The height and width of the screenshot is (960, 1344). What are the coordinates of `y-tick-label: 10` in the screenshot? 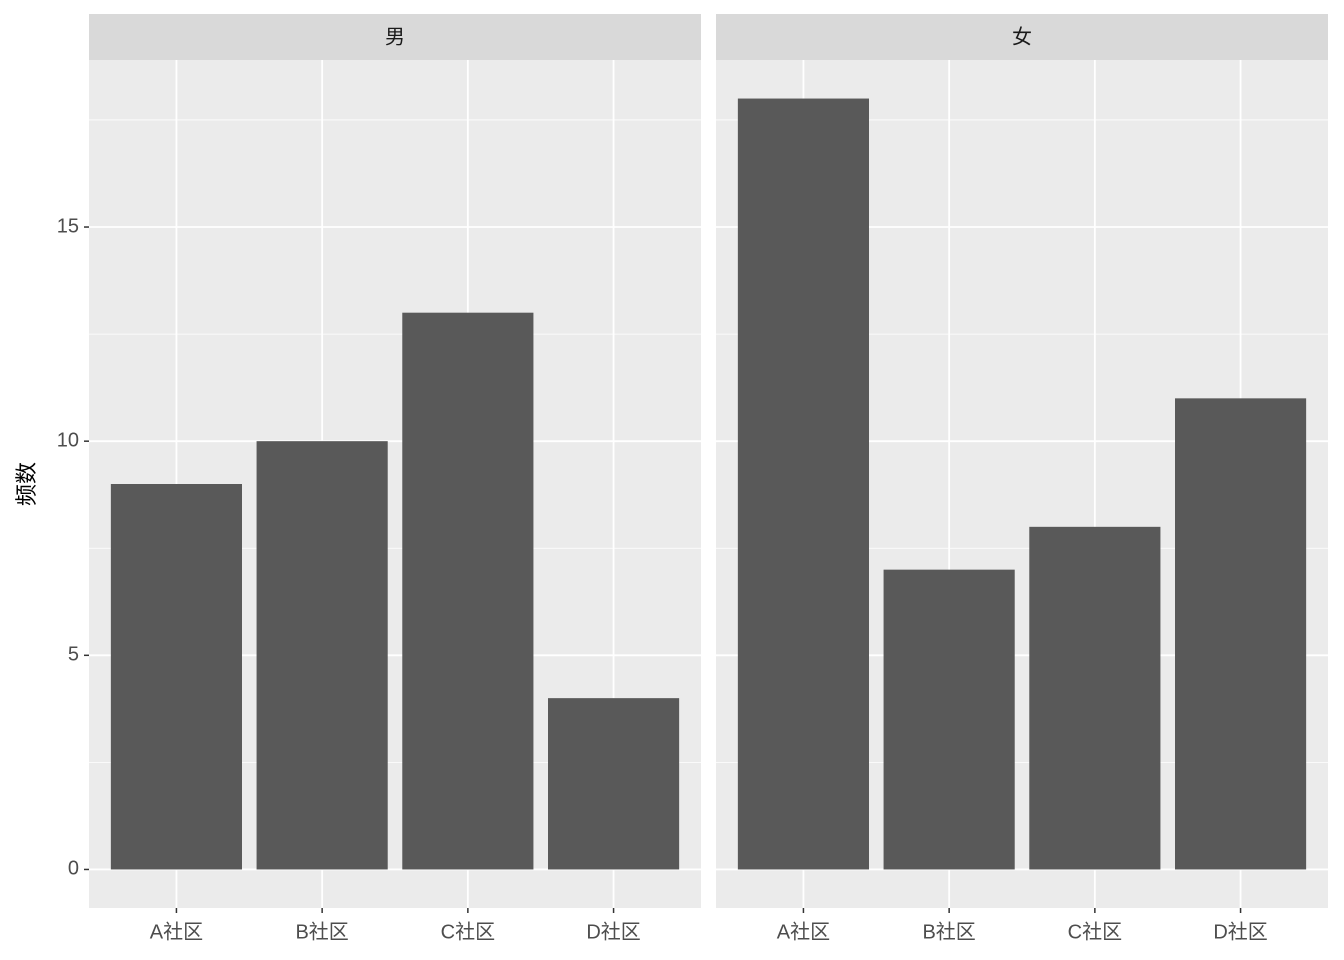 It's located at (68, 440).